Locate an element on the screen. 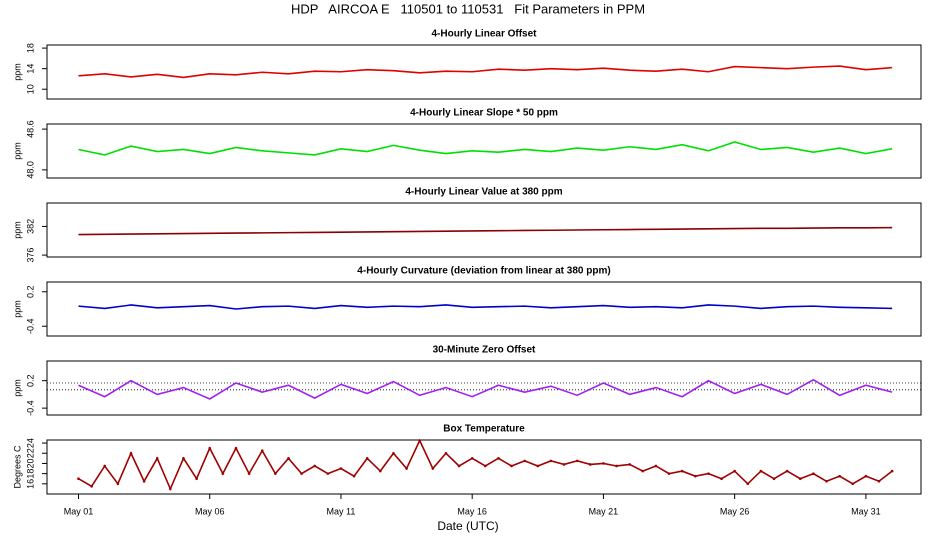 The width and height of the screenshot is (936, 540). y-tick-label: 10 is located at coordinates (30, 89).